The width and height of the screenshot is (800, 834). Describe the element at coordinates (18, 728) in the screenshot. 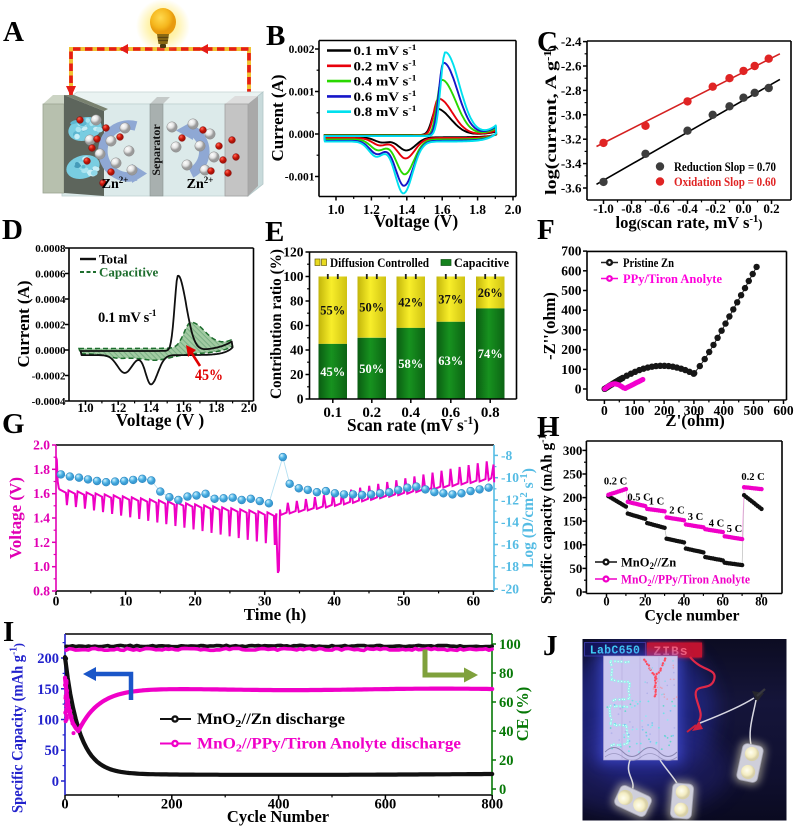

I see `svg-text: Specific Capacity (mAh g-1)` at that location.